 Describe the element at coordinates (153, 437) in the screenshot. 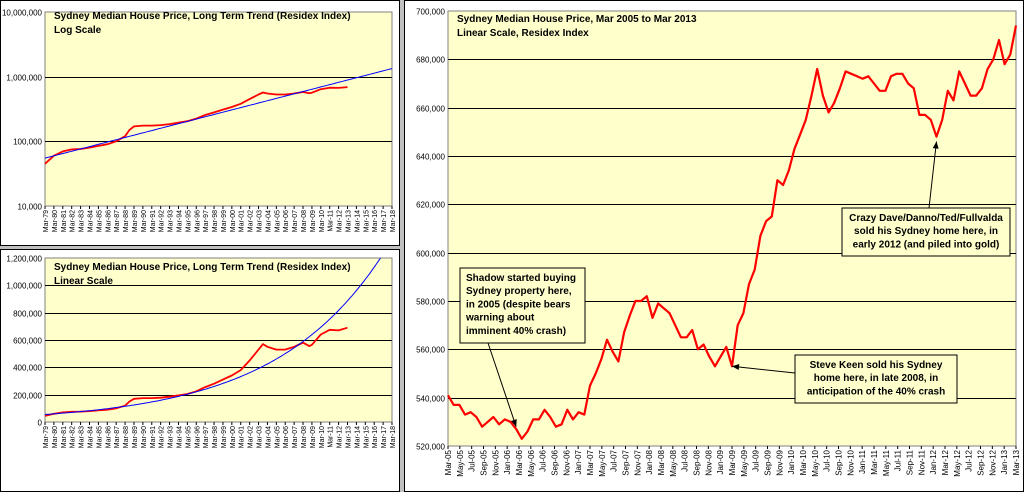

I see `lin-xtick-label: Mar-91` at that location.